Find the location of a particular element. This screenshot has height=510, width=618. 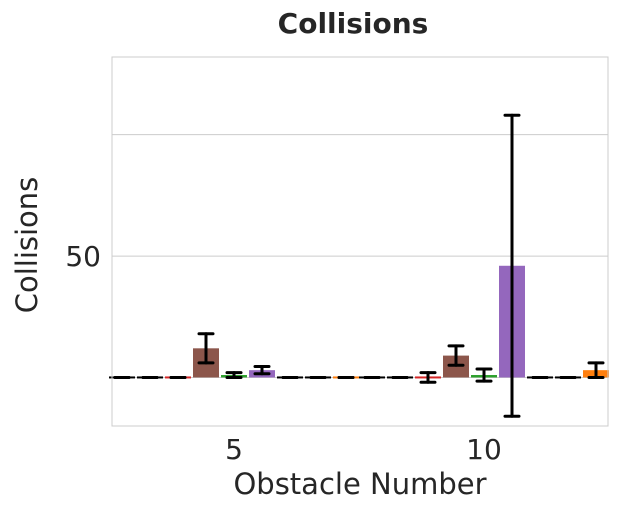

y-axis-label: Collisions is located at coordinates (27, 245).